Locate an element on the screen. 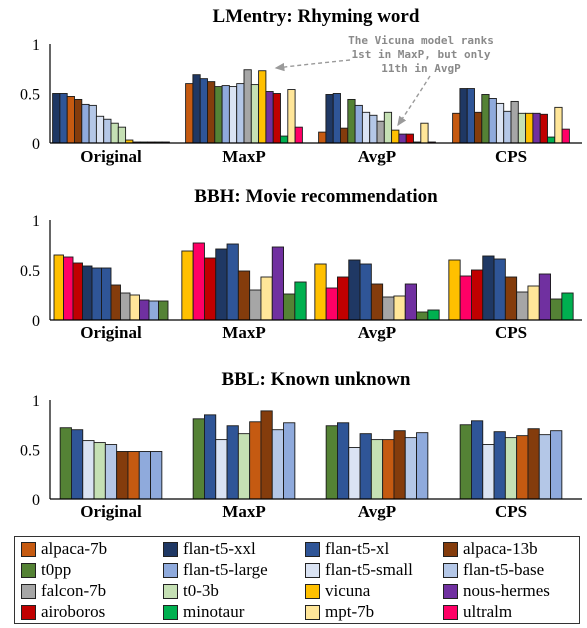  annotation-arrow-maxp is located at coordinates (312, 65).